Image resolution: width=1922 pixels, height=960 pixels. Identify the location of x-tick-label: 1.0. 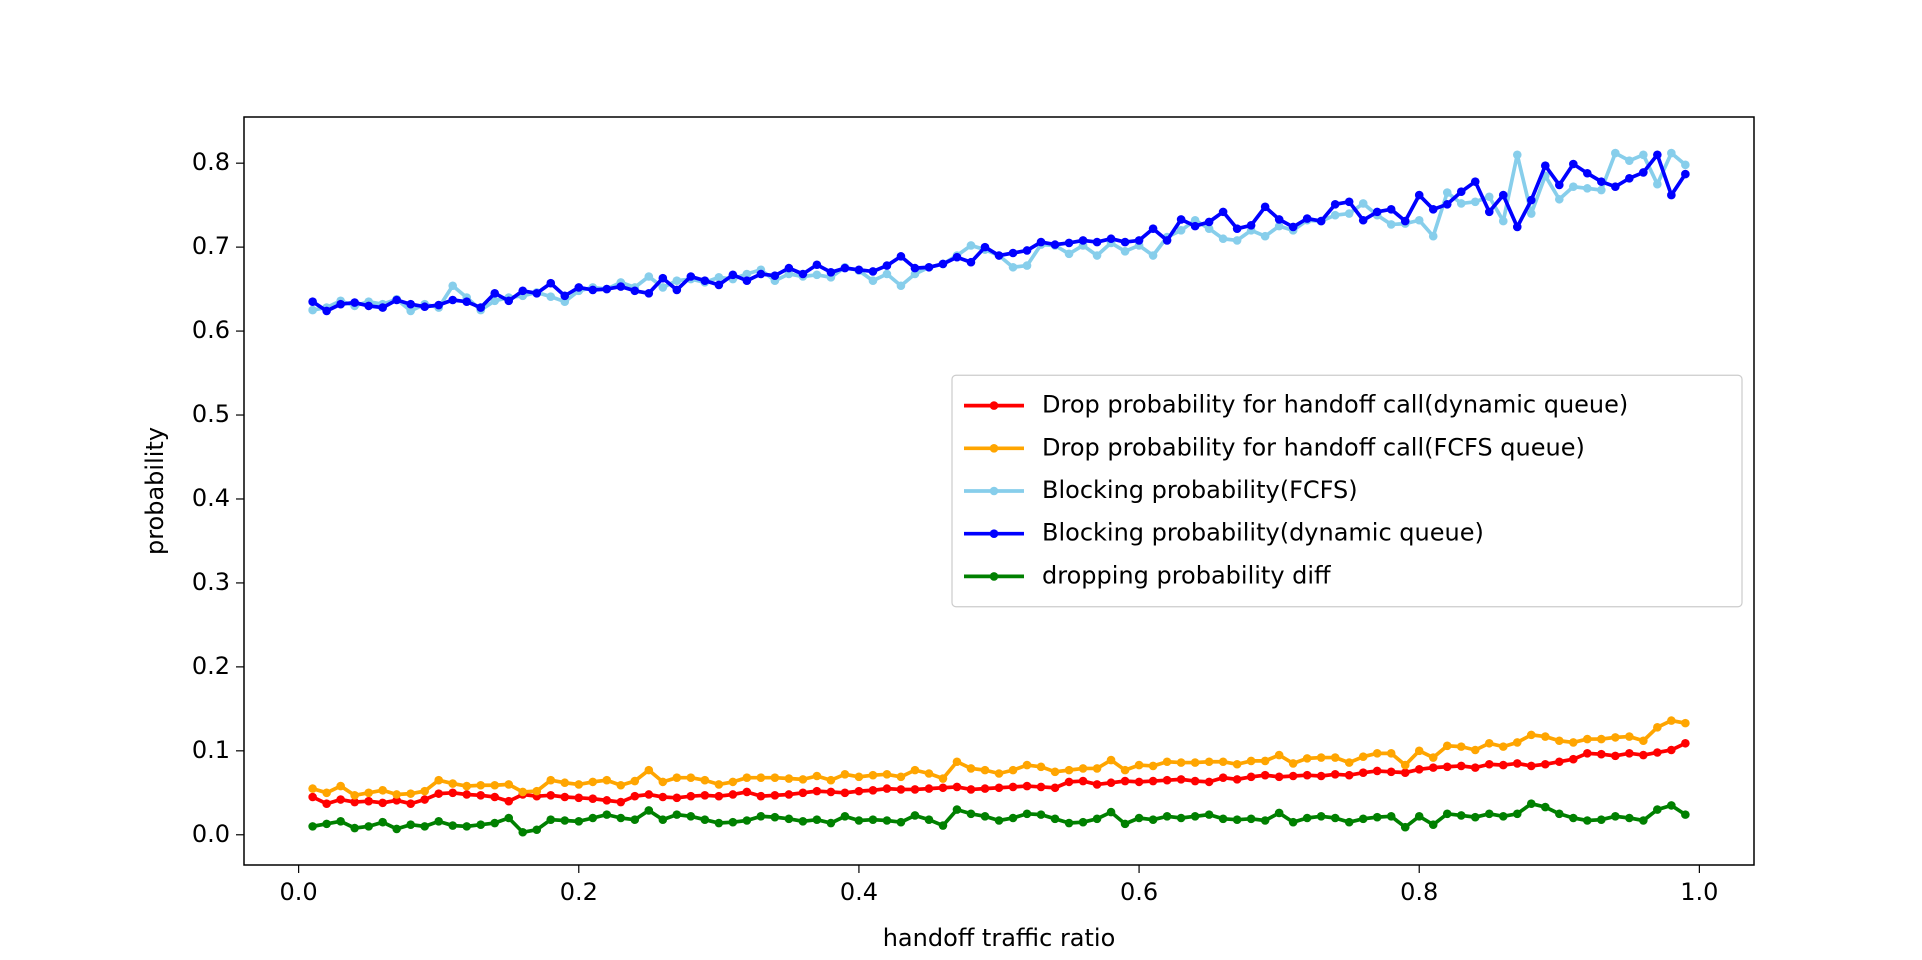
(1699, 892).